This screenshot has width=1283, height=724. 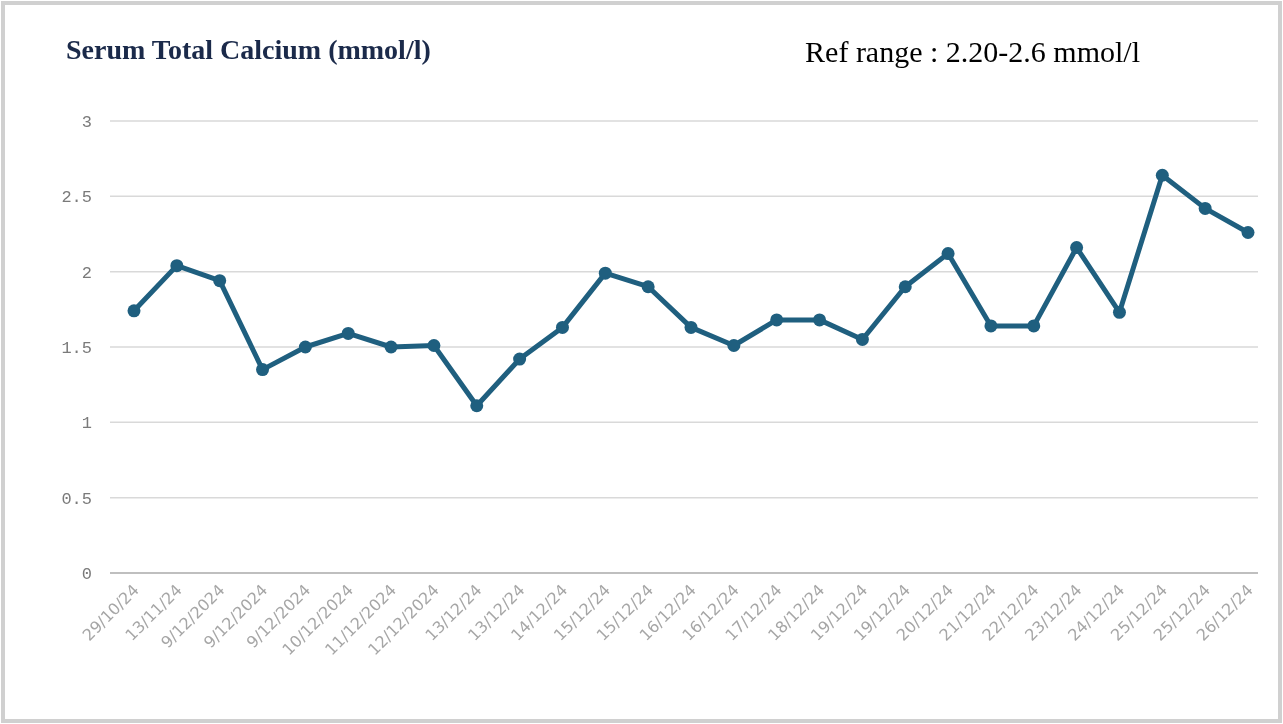 I want to click on y-tick-label: 3, so click(x=86, y=122).